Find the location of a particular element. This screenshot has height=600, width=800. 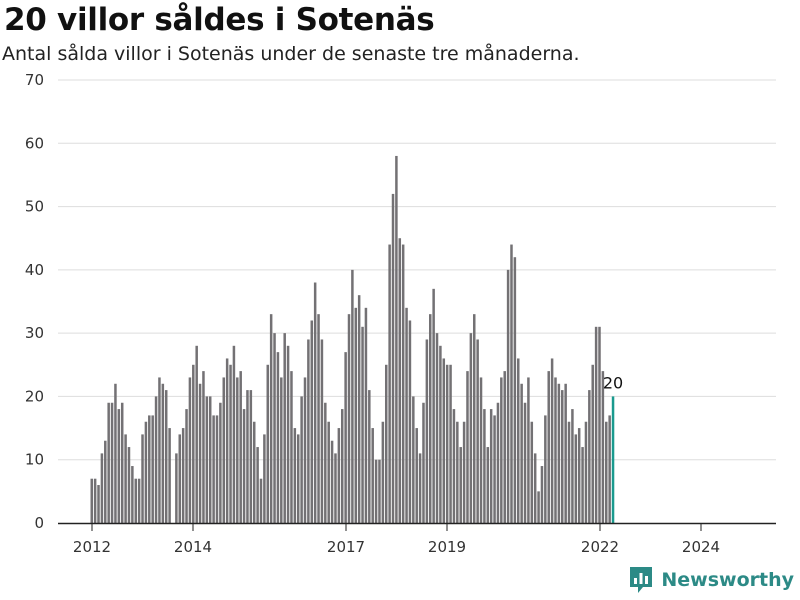

y-tick-label: 70 is located at coordinates (34, 80).